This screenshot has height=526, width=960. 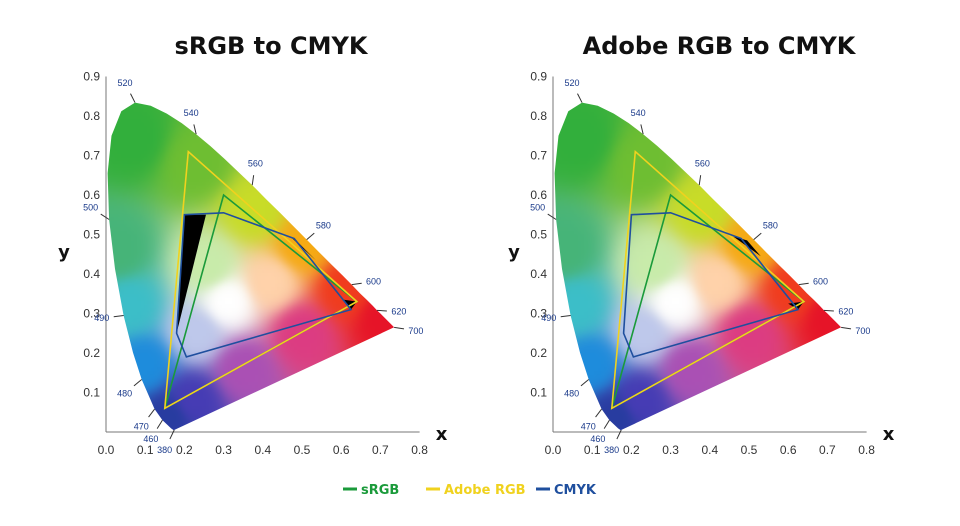 What do you see at coordinates (64, 252) in the screenshot?
I see `y-axis-label: y` at bounding box center [64, 252].